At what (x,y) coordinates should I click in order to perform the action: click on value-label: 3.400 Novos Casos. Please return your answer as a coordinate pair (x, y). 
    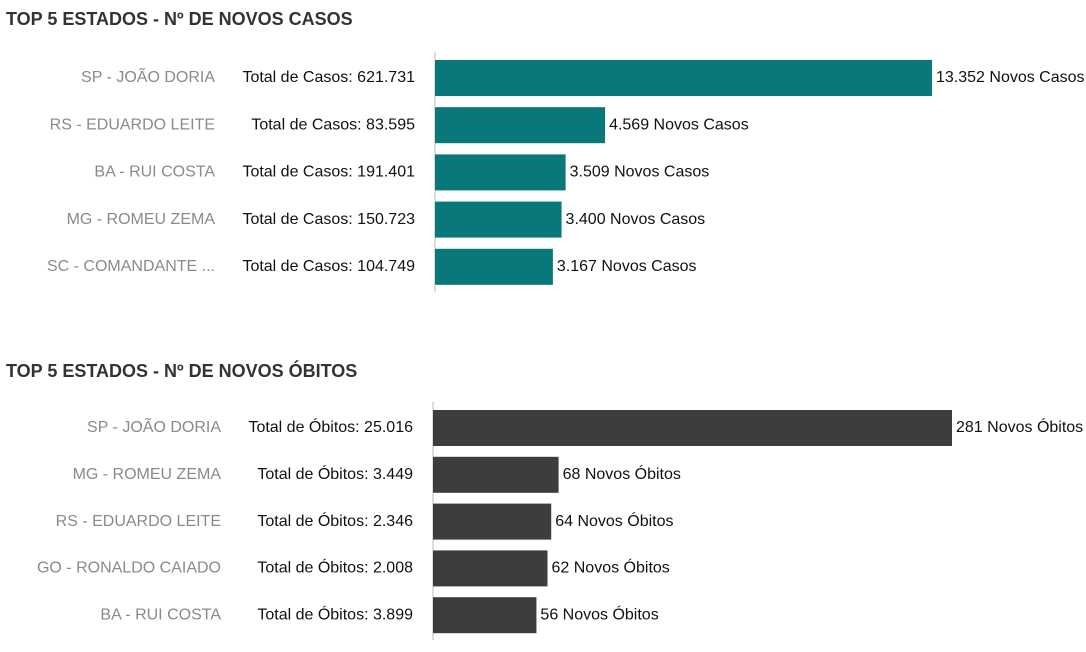
    Looking at the image, I should click on (636, 219).